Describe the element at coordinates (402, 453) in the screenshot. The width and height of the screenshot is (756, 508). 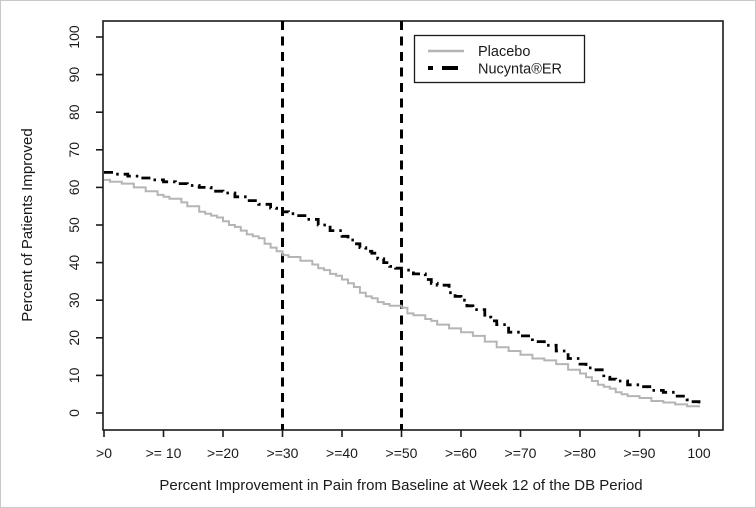
I see `x-tick-label-50: >=50` at that location.